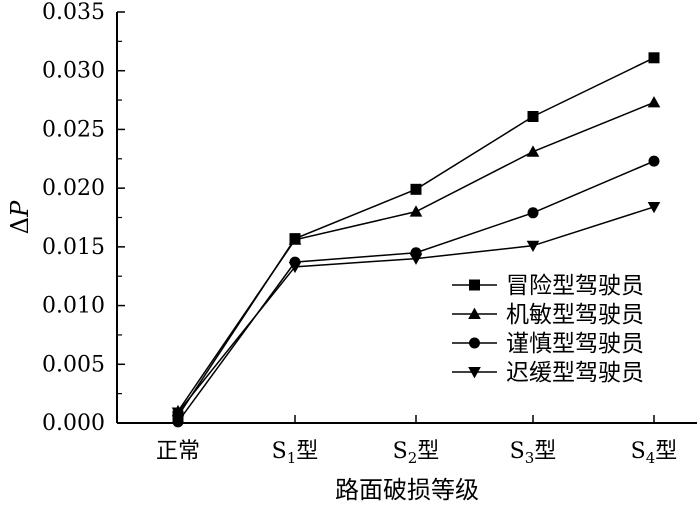  I want to click on x-tick-label: S2型, so click(416, 453).